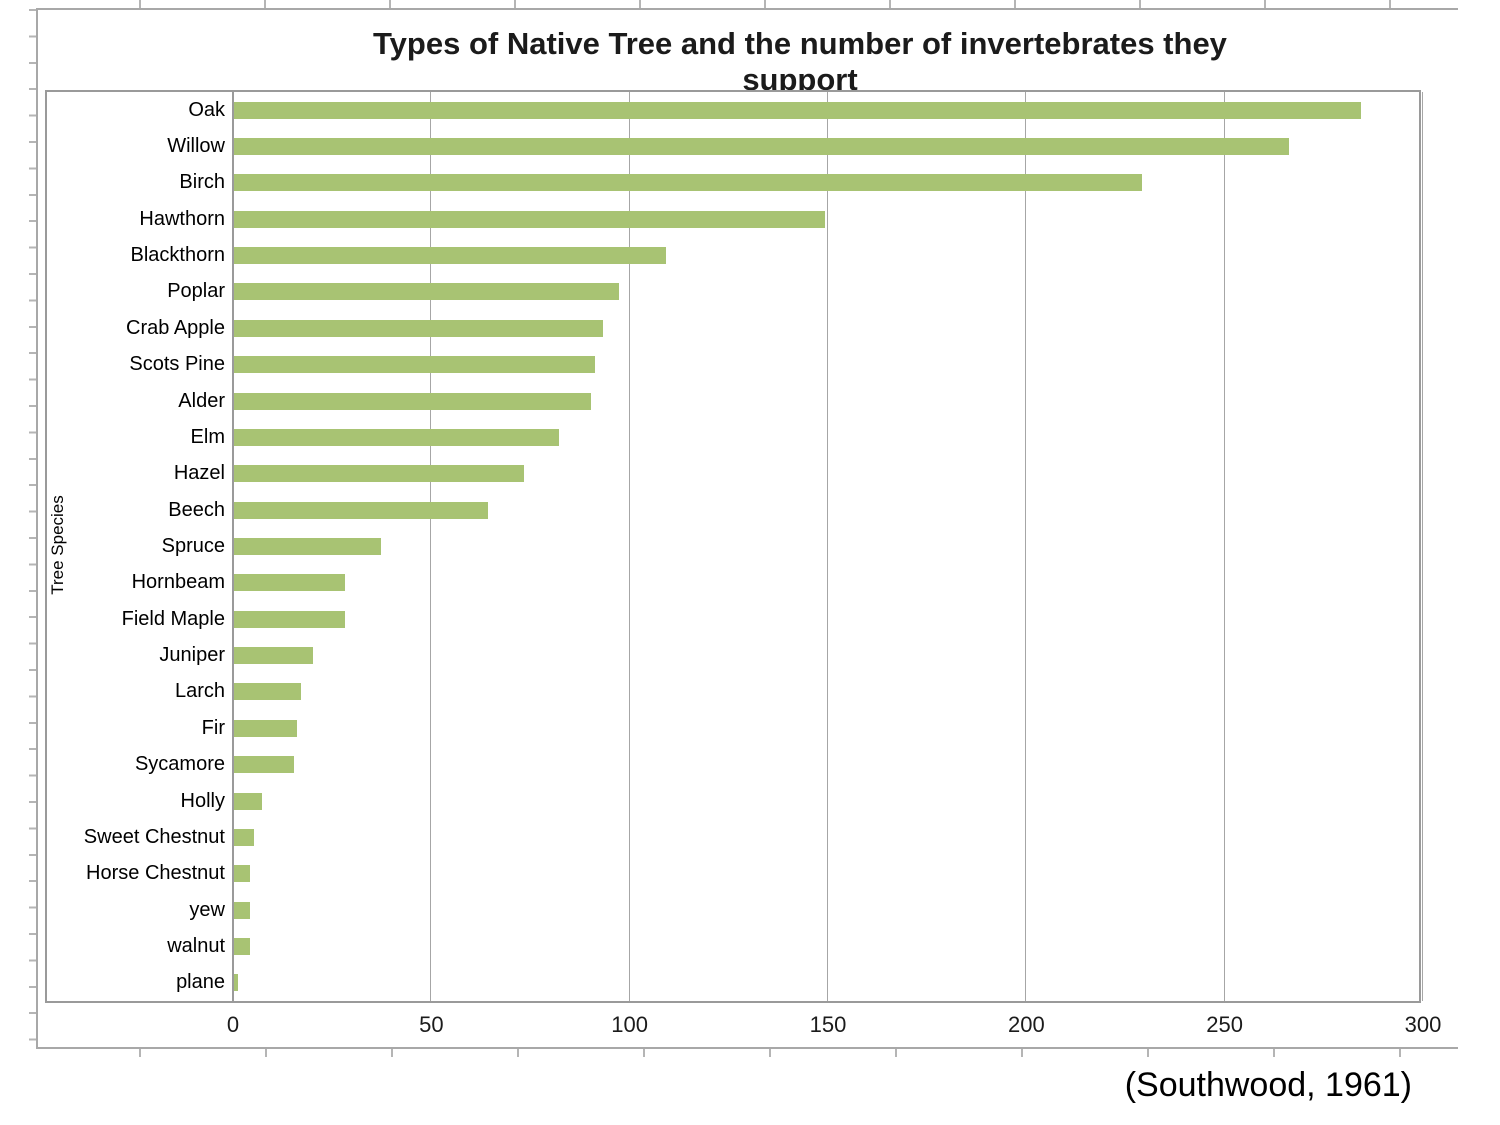  I want to click on category-label: Alder, so click(201, 400).